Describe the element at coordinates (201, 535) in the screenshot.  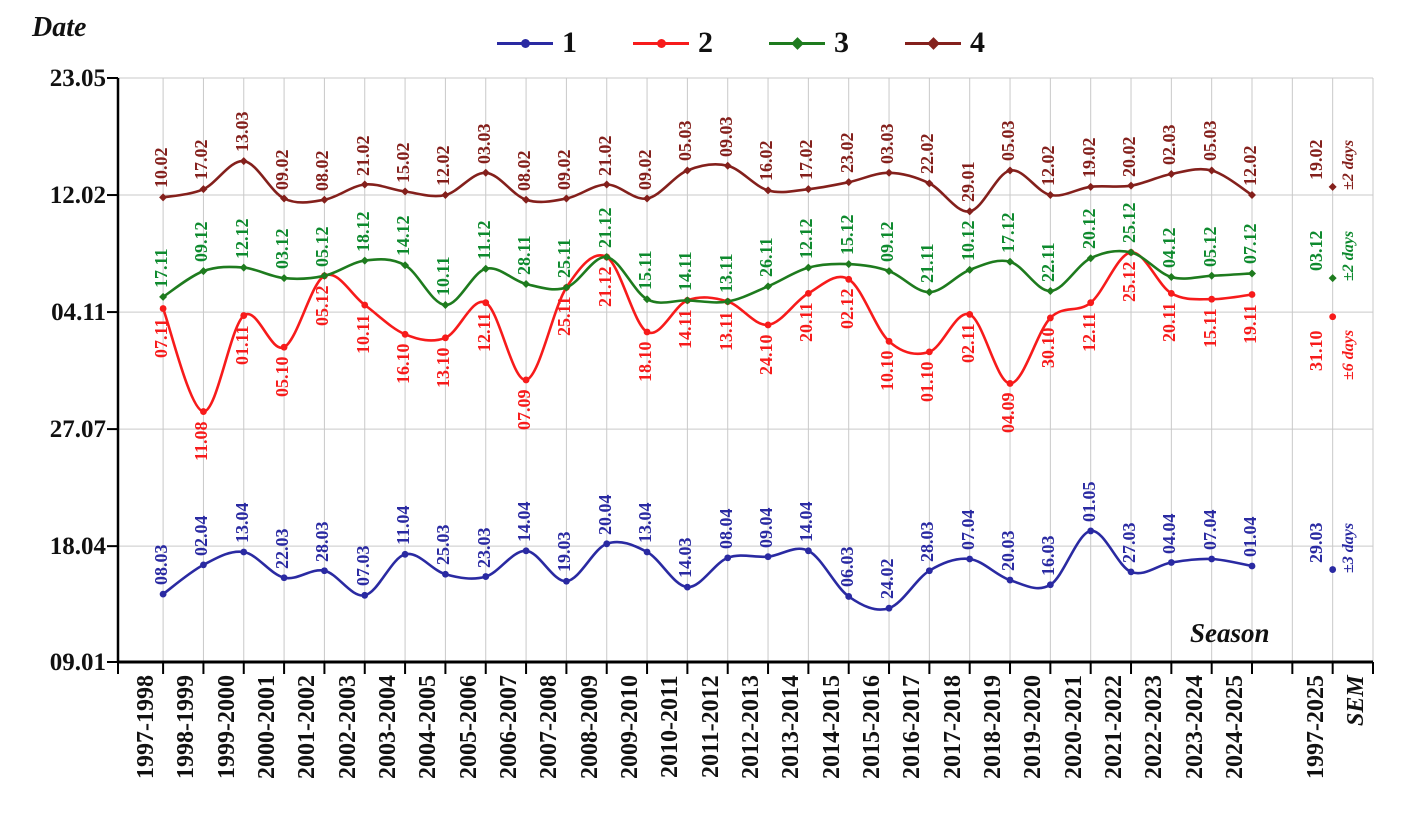
I see `data-label-series-1: 02.04` at that location.